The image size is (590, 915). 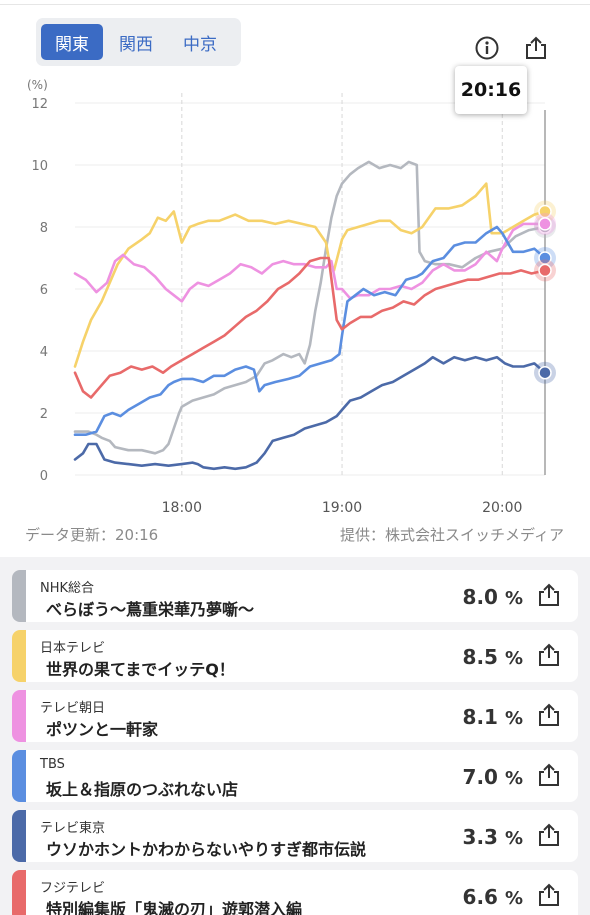 I want to click on provider-label: 提供：株式会社スイッチメディア, so click(x=452, y=535).